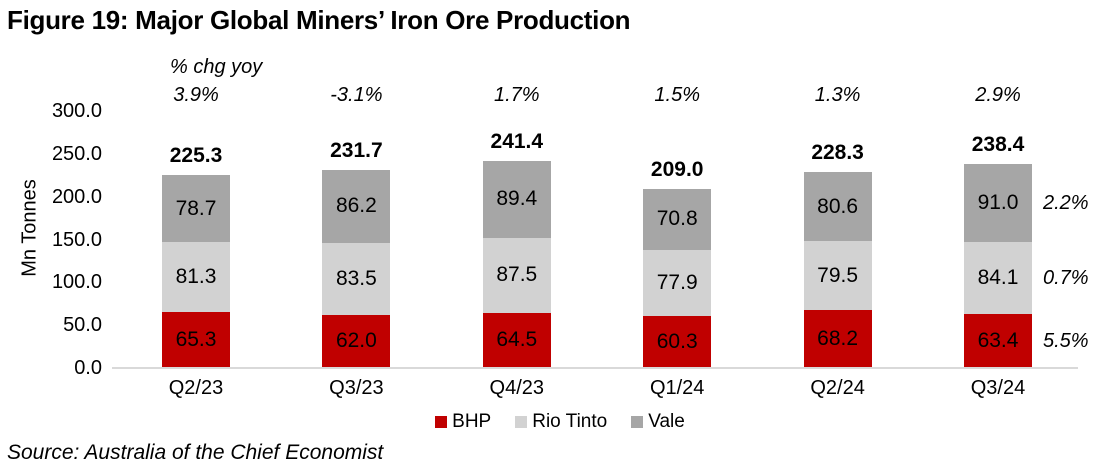 The width and height of the screenshot is (1109, 475). Describe the element at coordinates (195, 452) in the screenshot. I see `source-note: Source: Australia of the Chief Economist` at that location.